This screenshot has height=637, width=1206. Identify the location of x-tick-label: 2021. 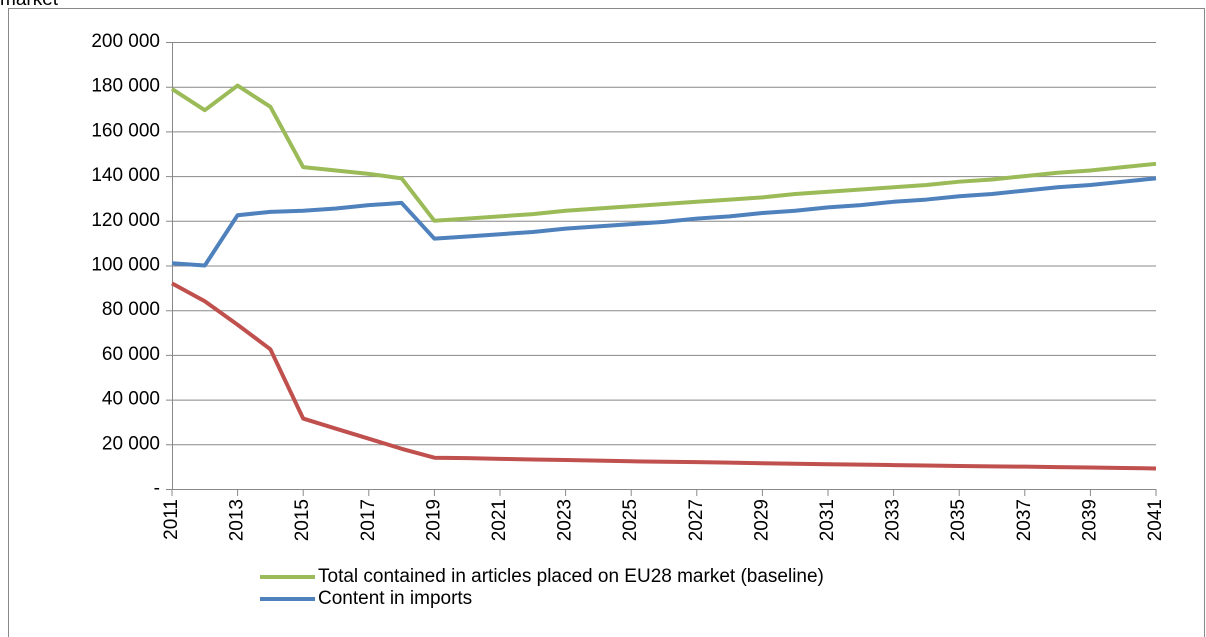
(499, 520).